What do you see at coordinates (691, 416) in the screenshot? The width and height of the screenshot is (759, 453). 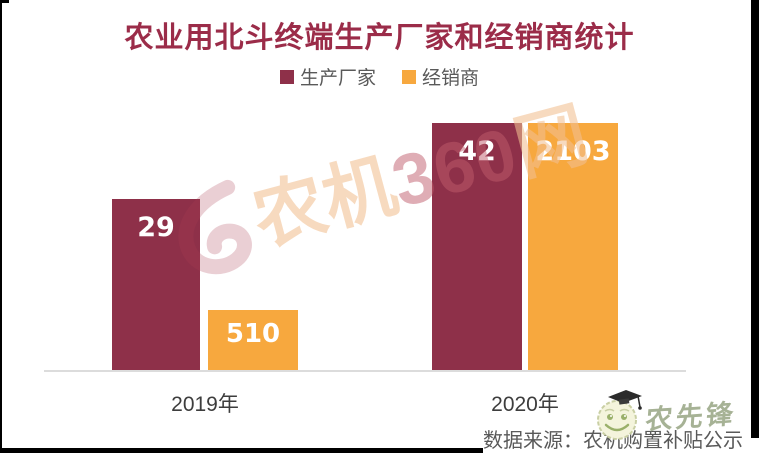 I see `logo-text: 农先锋` at bounding box center [691, 416].